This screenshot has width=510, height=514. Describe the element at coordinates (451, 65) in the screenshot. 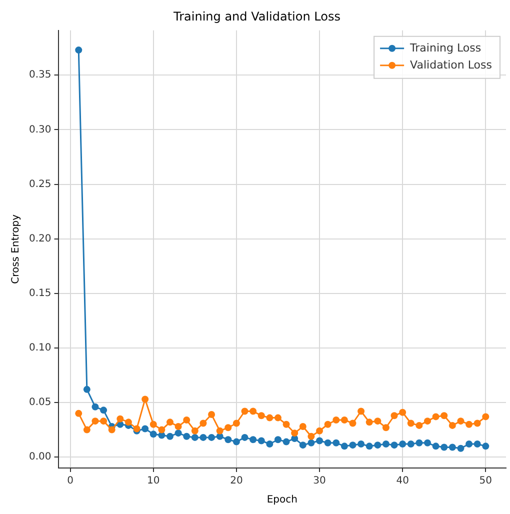

I see `legend-label: Validation Loss` at that location.